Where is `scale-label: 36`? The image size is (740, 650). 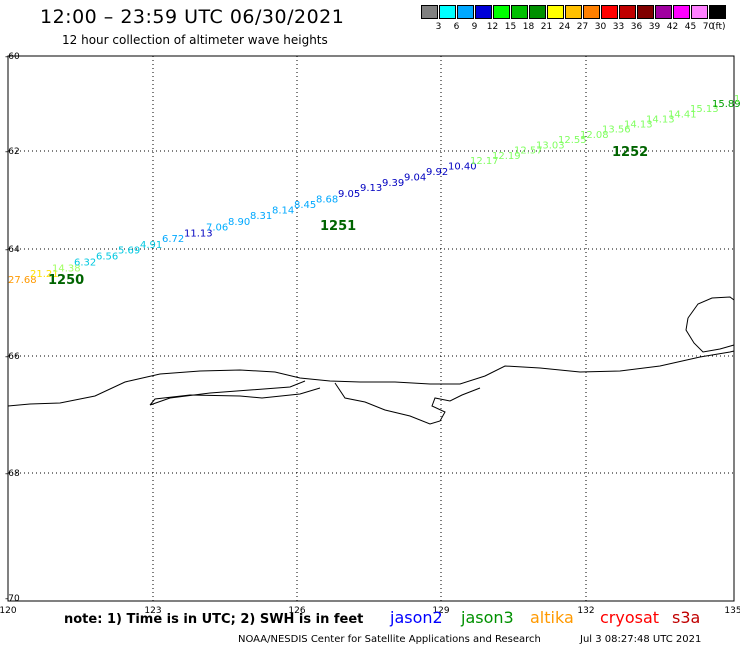
scale-label: 36 is located at coordinates (636, 27).